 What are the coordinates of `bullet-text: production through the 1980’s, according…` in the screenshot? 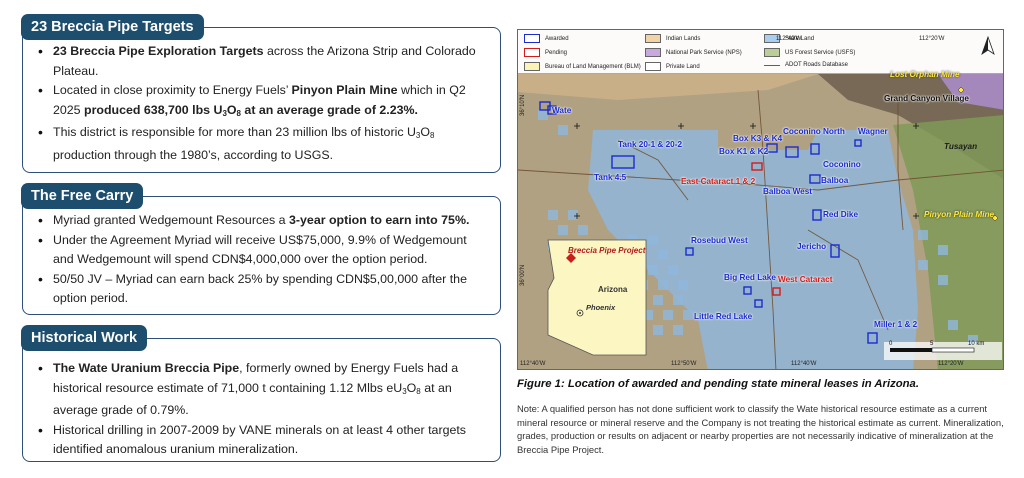 It's located at (193, 154).